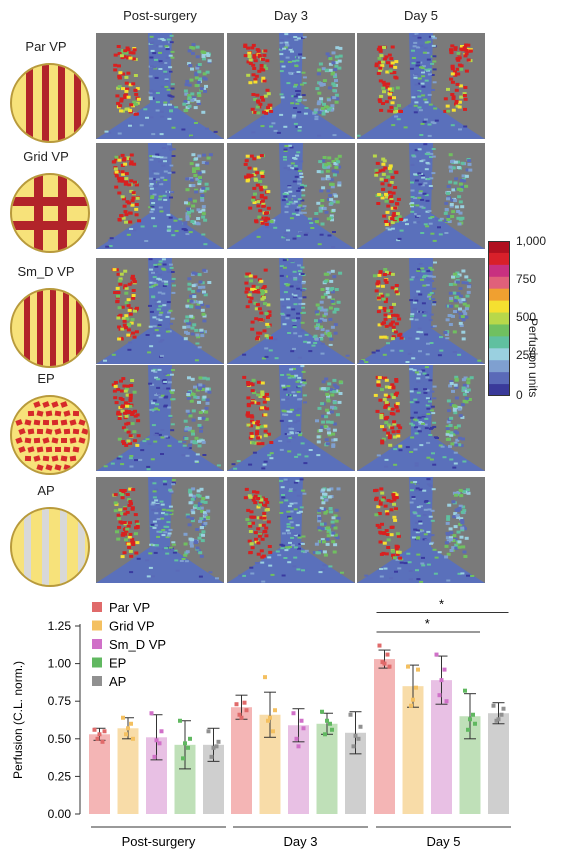  Describe the element at coordinates (444, 841) in the screenshot. I see `group-label: Day 5` at that location.